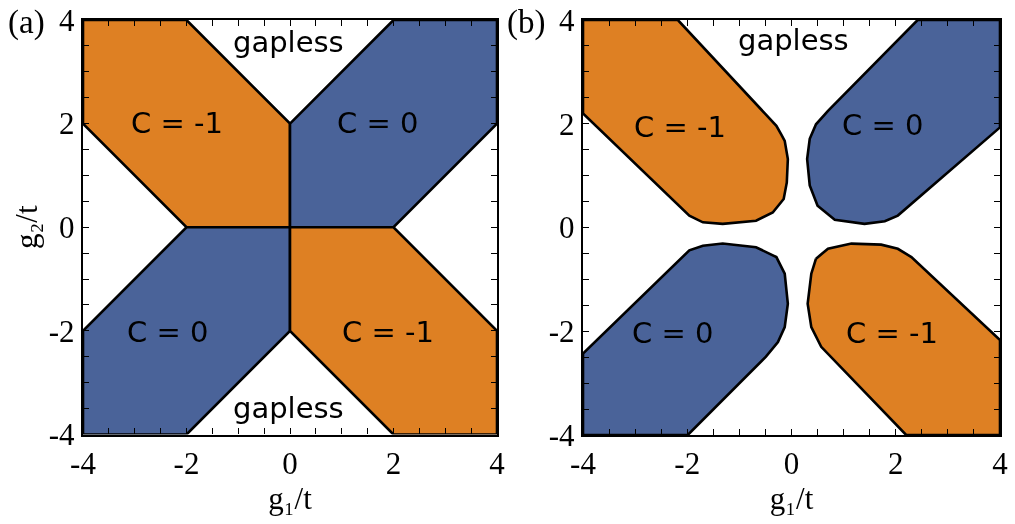 The width and height of the screenshot is (1015, 524). What do you see at coordinates (526, 22) in the screenshot?
I see `text: (b)` at bounding box center [526, 22].